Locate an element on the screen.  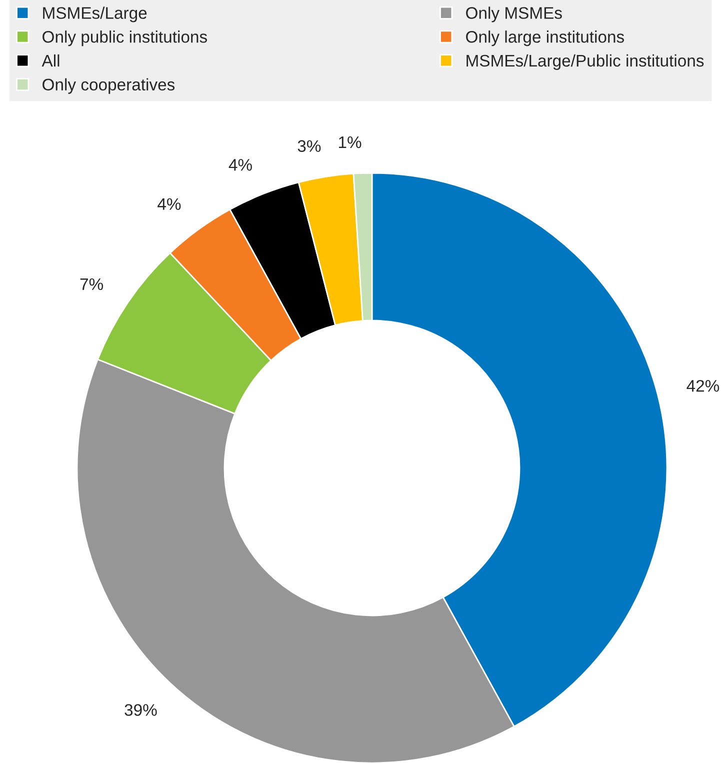
legend-label: MSMEs/Large is located at coordinates (95, 14).